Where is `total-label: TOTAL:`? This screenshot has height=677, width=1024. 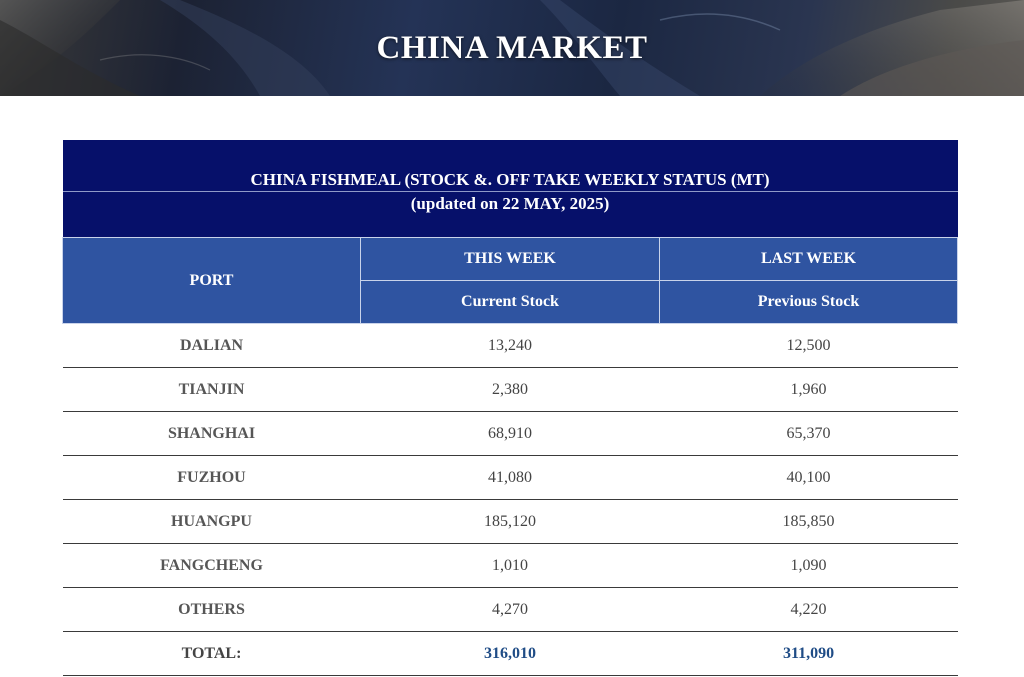
total-label: TOTAL: is located at coordinates (211, 653).